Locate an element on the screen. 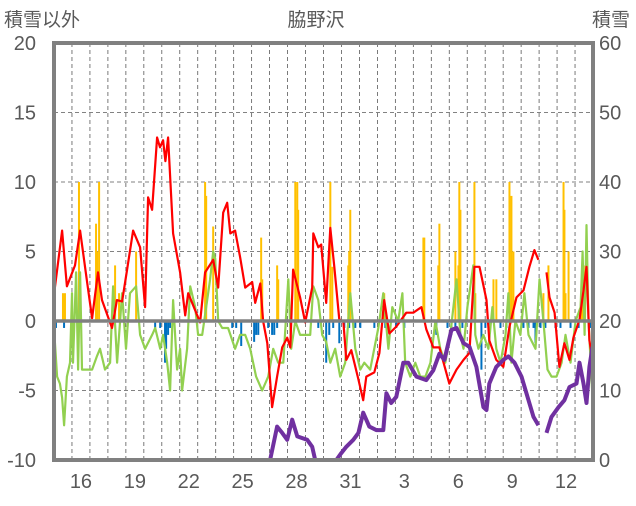  x-tick-label: 3 is located at coordinates (404, 482).